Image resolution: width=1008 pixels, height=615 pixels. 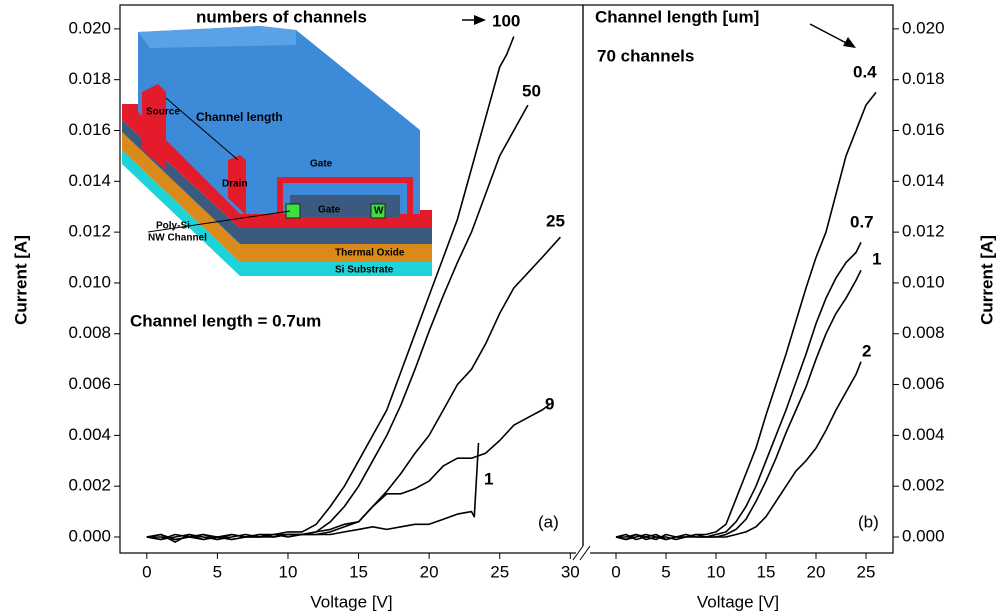 What do you see at coordinates (370, 253) in the screenshot?
I see `inset-label: Thermal Oxide` at bounding box center [370, 253].